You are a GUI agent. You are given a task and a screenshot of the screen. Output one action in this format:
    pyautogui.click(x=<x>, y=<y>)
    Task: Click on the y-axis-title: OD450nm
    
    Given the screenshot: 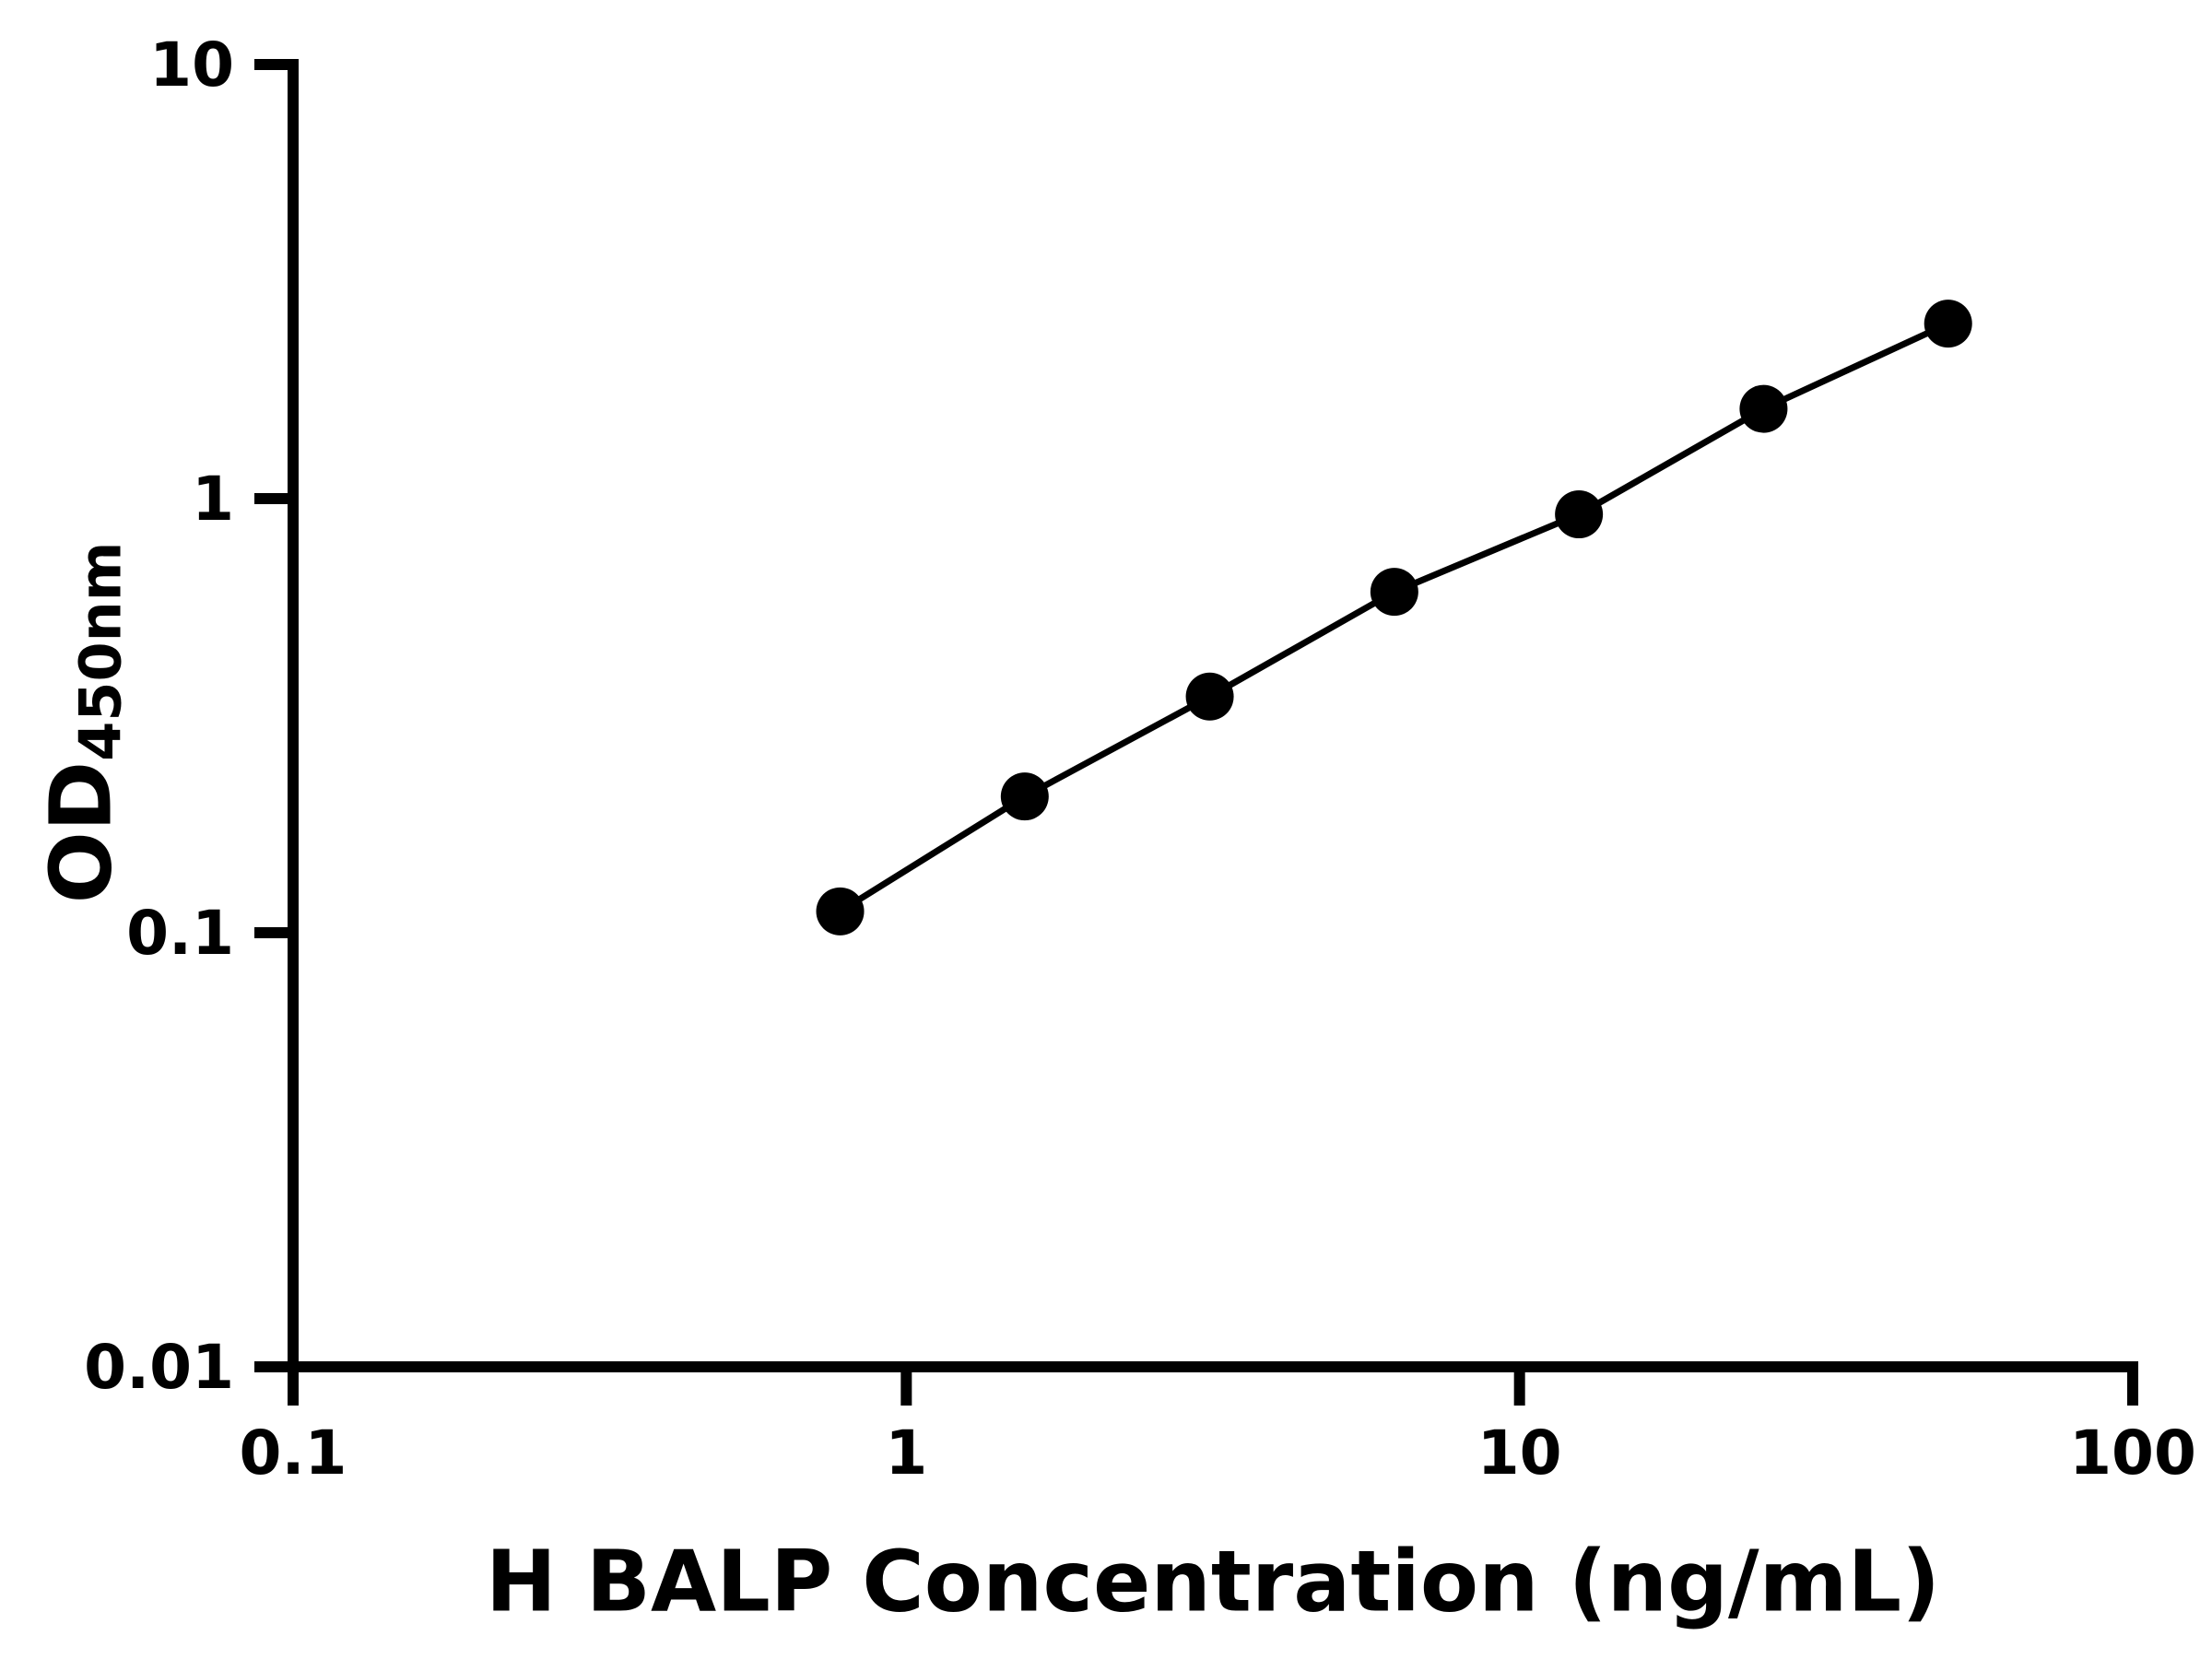 What is the action you would take?
    pyautogui.click(x=82, y=723)
    